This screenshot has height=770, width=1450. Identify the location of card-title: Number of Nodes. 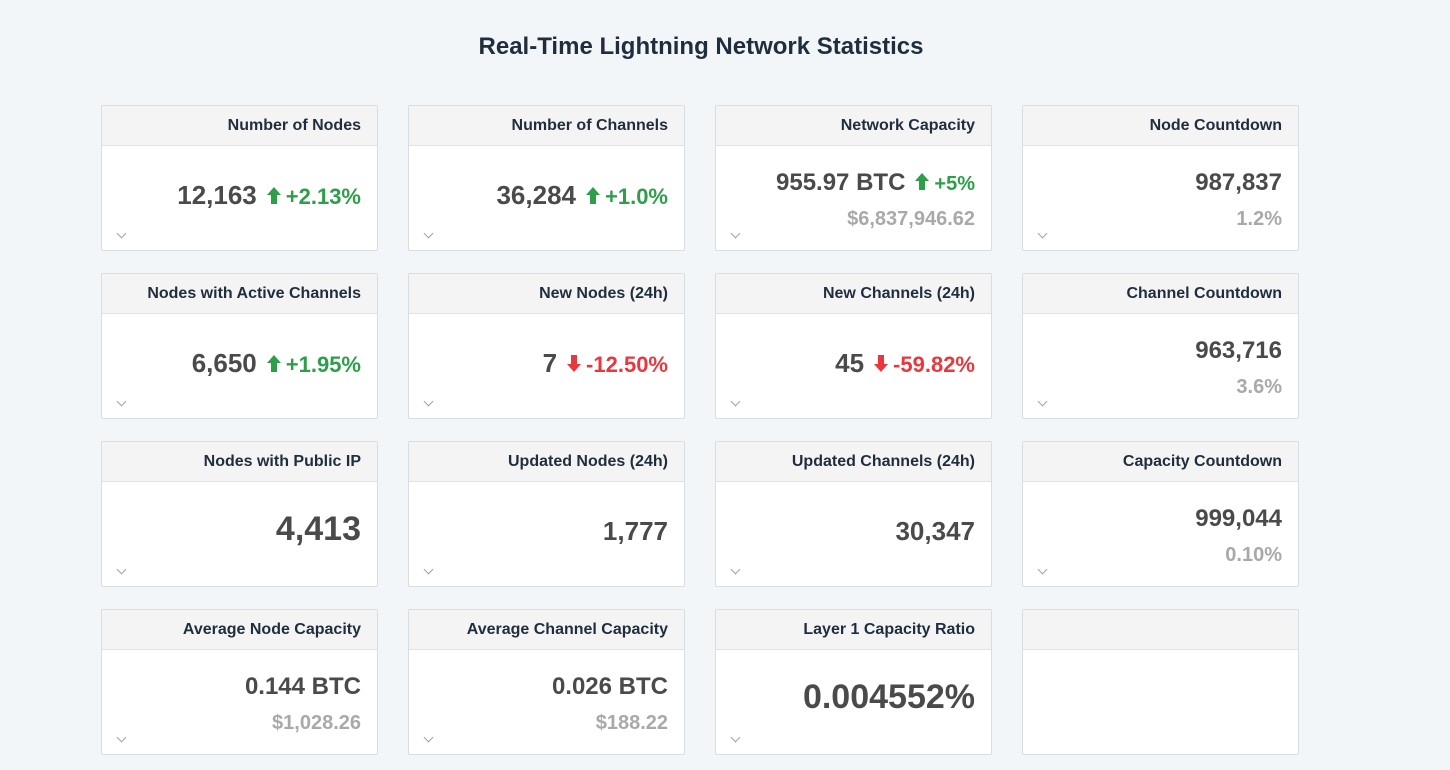
(239, 126).